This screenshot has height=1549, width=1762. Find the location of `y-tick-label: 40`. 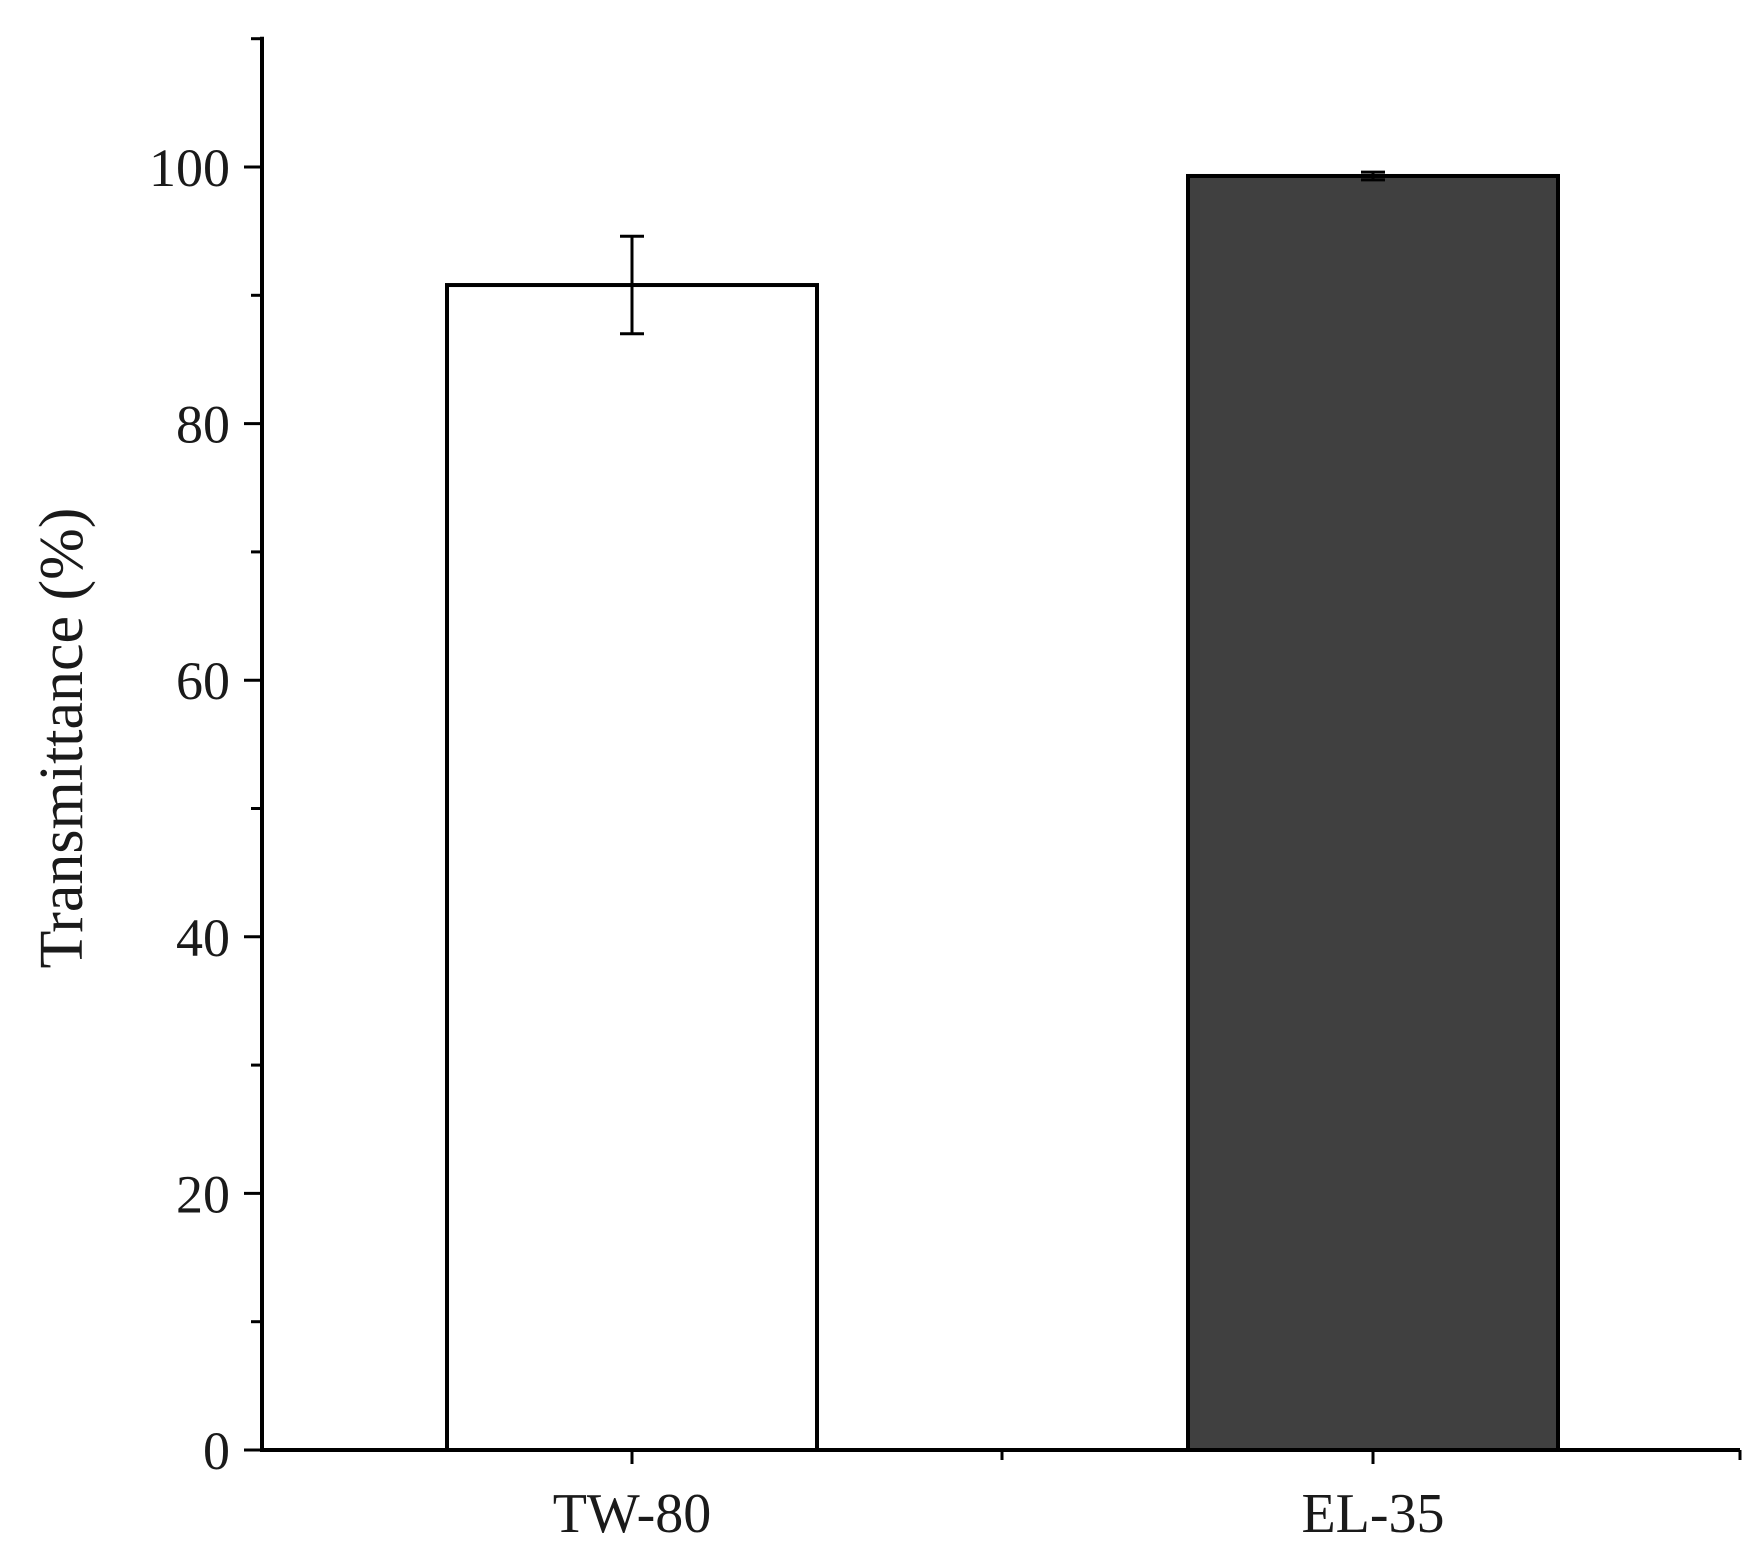

y-tick-label: 40 is located at coordinates (203, 938).